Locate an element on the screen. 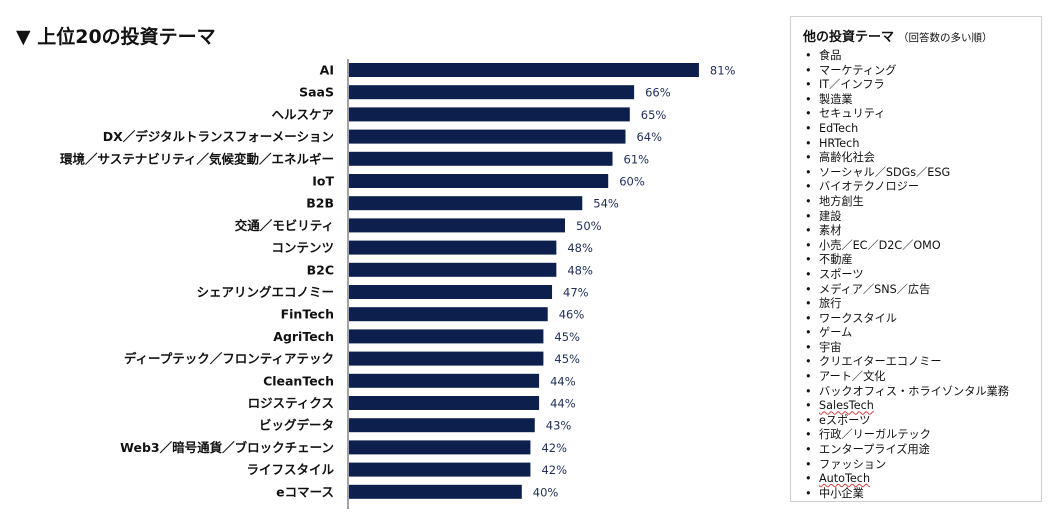 The height and width of the screenshot is (515, 1059). other-theme-label: バックオフィス・ホライゾンタル業務 is located at coordinates (914, 391).